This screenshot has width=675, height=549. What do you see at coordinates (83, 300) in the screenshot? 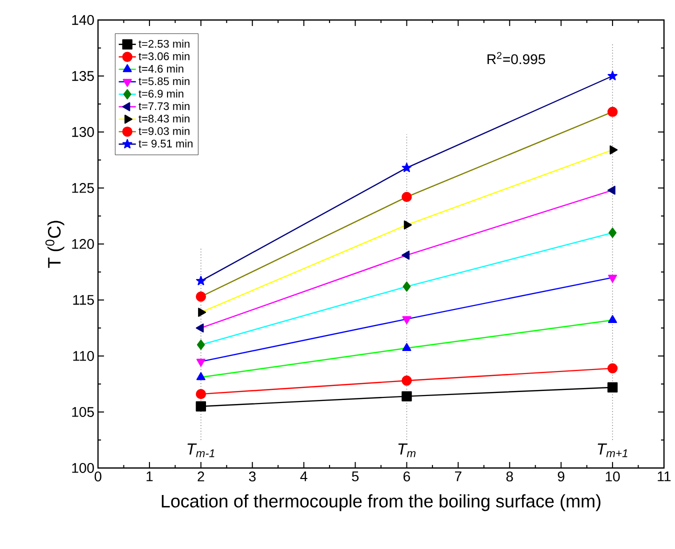
I see `y-tick-label: 115` at bounding box center [83, 300].